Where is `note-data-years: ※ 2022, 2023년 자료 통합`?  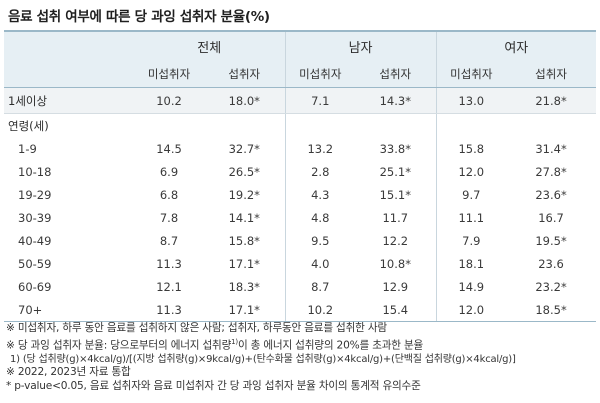 note-data-years: ※ 2022, 2023년 자료 통합 is located at coordinates (68, 372).